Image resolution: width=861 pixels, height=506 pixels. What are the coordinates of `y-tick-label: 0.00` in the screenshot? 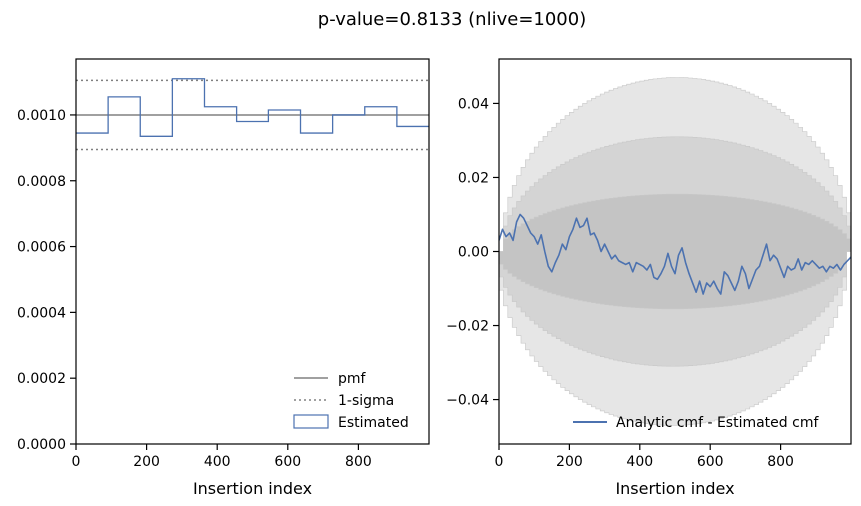 It's located at (473, 253).